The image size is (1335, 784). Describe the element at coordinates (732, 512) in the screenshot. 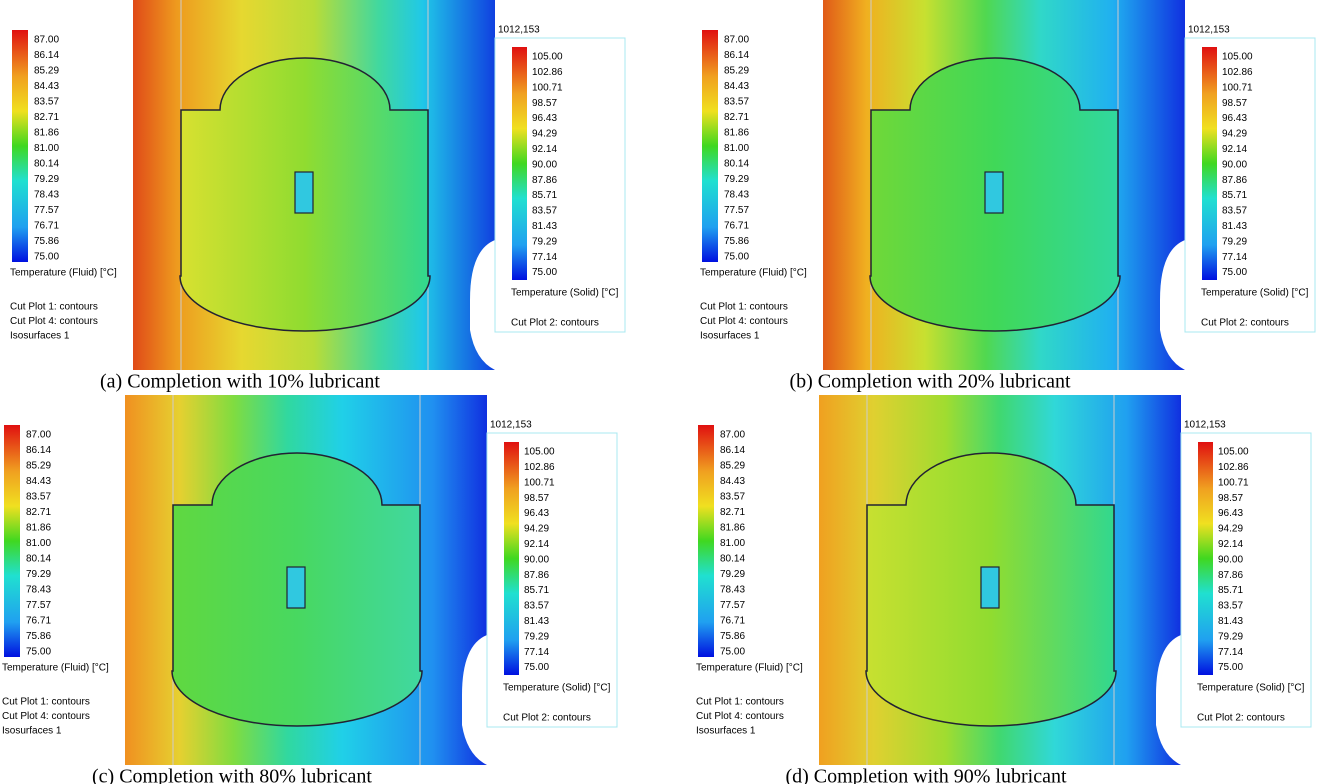

I see `fluid-legend-label: 82.71` at that location.